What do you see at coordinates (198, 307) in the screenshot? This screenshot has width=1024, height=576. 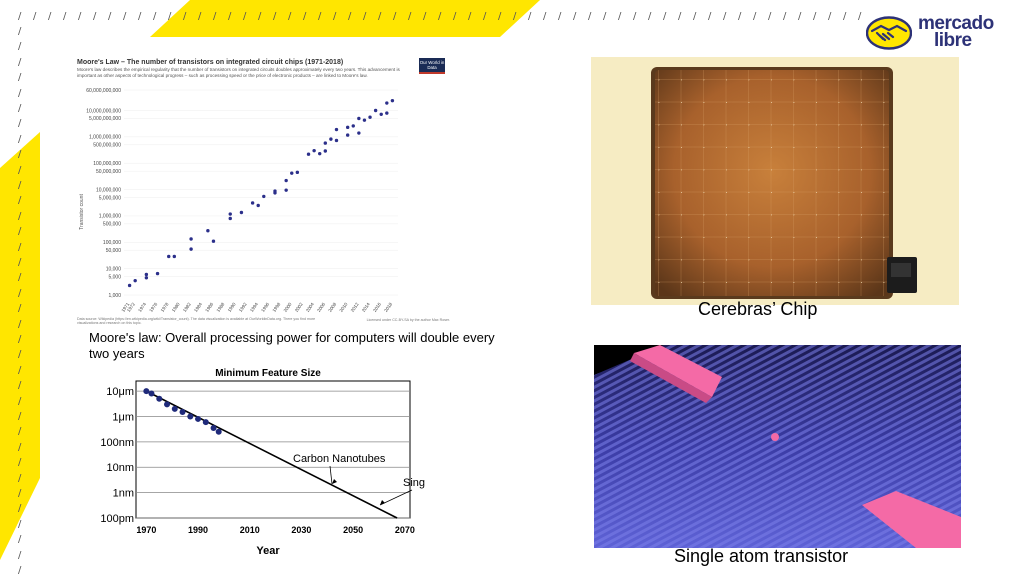 I see `moore-xtick-label: 1984` at bounding box center [198, 307].